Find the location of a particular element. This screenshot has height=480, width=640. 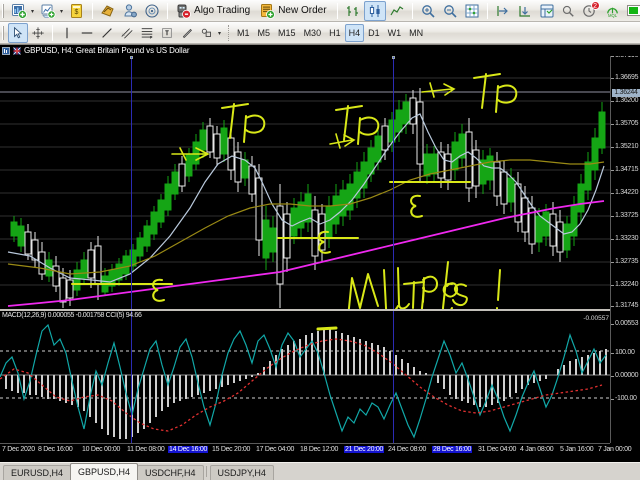

toolbar-right-cluster: 2 MQL is located at coordinates (599, 10).